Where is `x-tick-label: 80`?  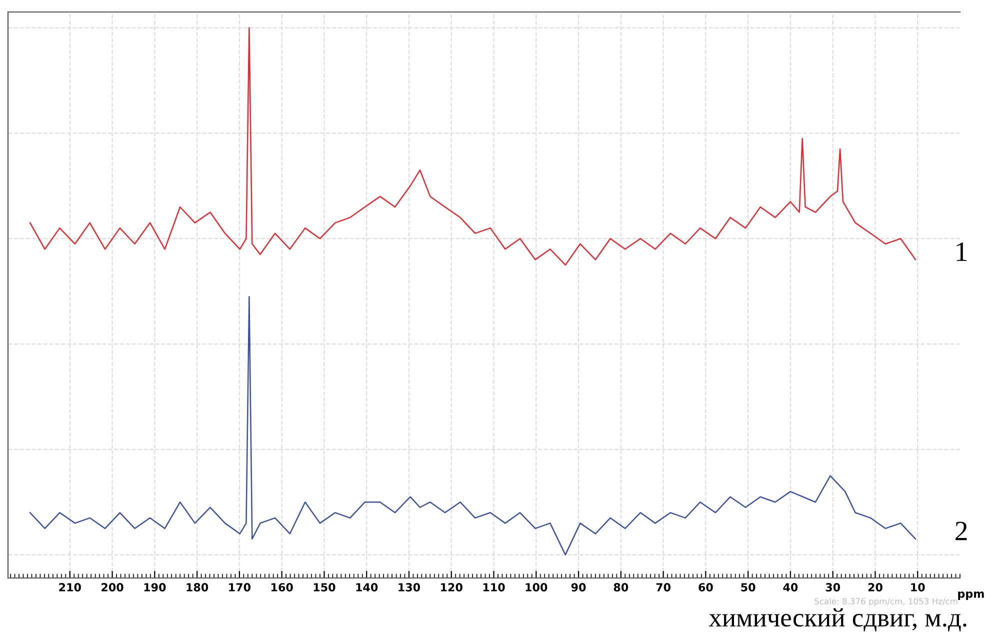
x-tick-label: 80 is located at coordinates (621, 587).